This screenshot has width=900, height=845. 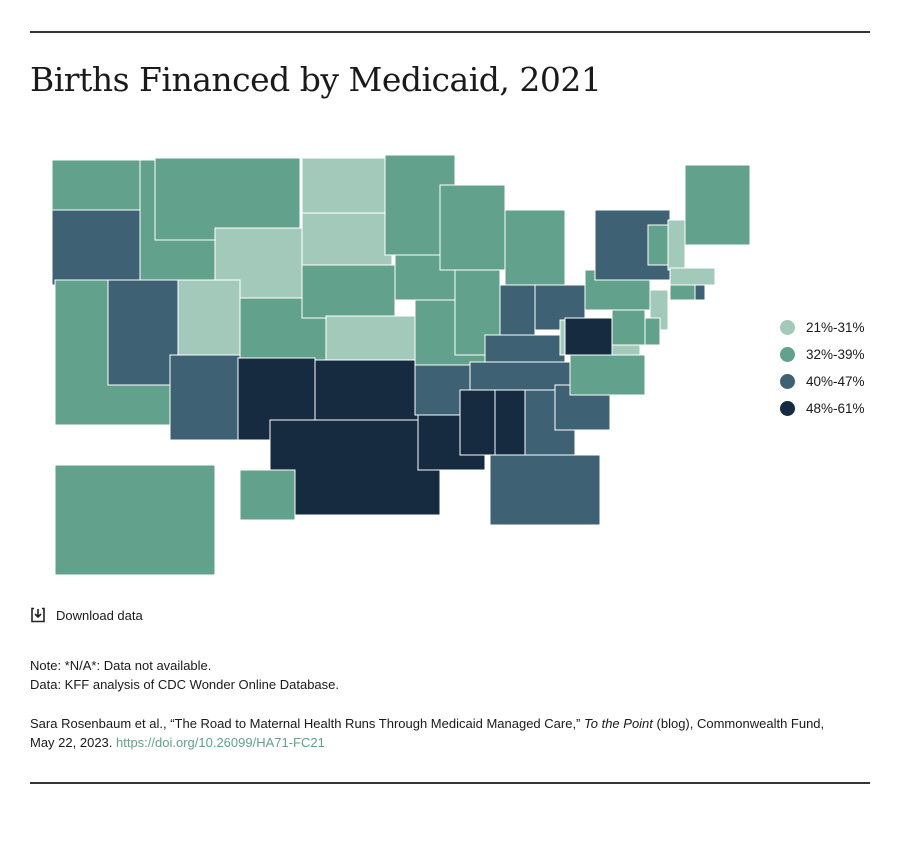 What do you see at coordinates (545, 490) in the screenshot?
I see `state-fl` at bounding box center [545, 490].